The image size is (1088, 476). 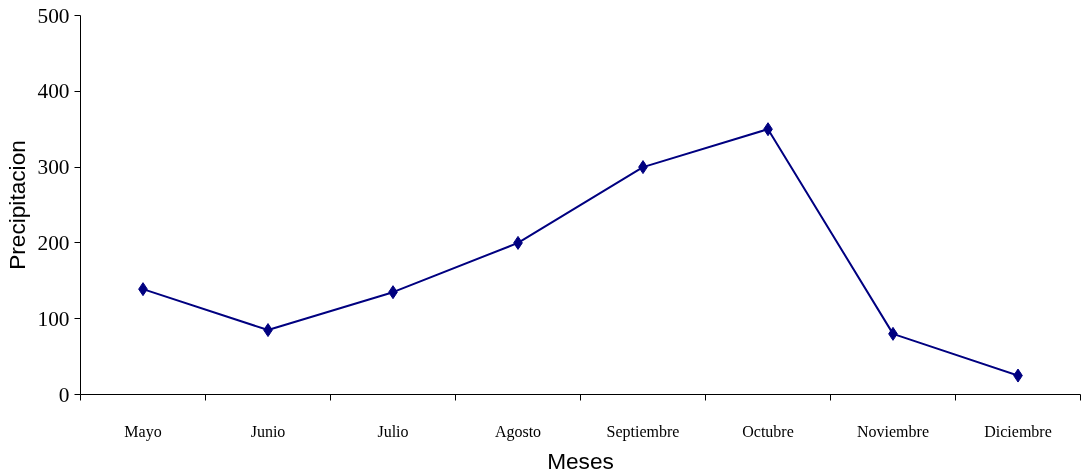 What do you see at coordinates (268, 431) in the screenshot?
I see `x-tick-label: Junio` at bounding box center [268, 431].